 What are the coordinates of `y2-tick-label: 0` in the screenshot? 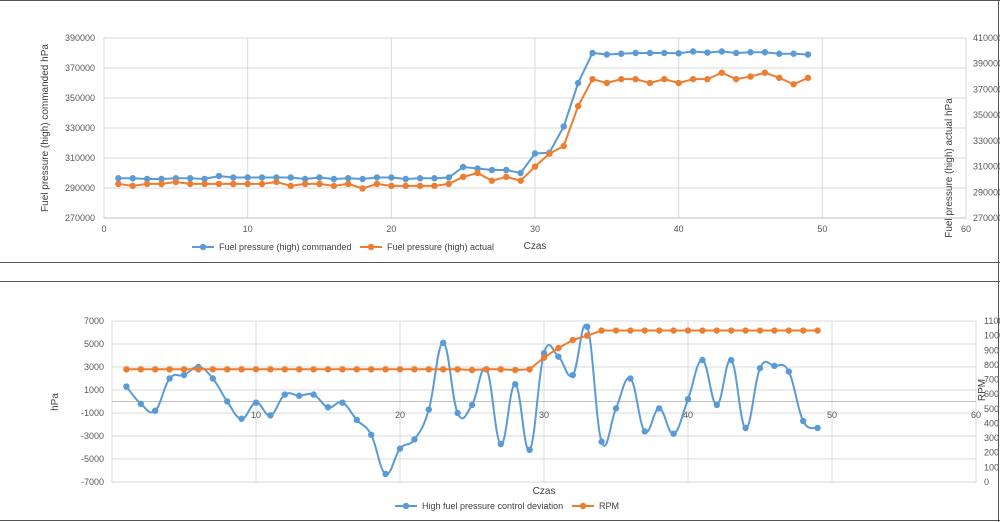 It's located at (986, 482).